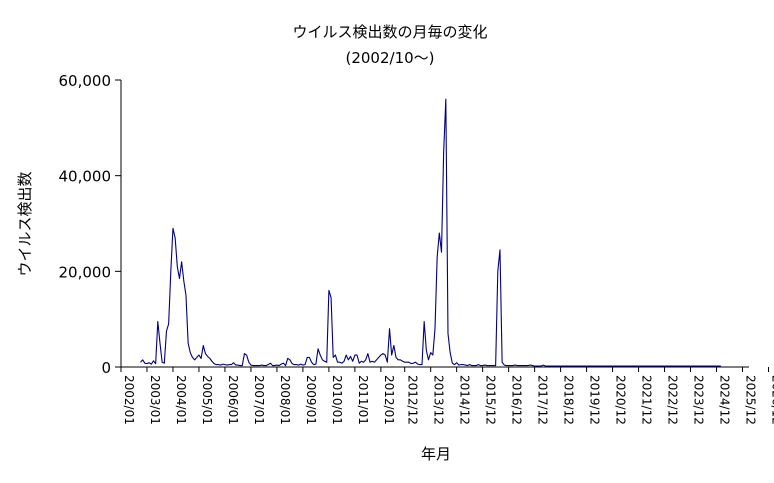  I want to click on x-tick-label: 2010/01, so click(337, 400).